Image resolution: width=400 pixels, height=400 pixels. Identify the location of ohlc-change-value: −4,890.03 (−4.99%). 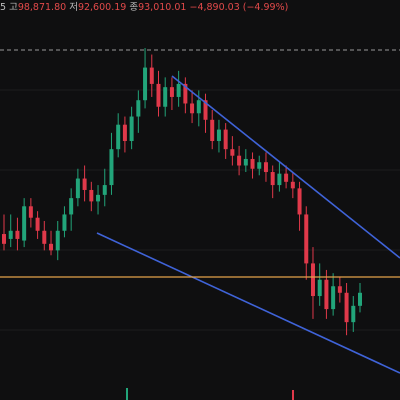
(239, 7).